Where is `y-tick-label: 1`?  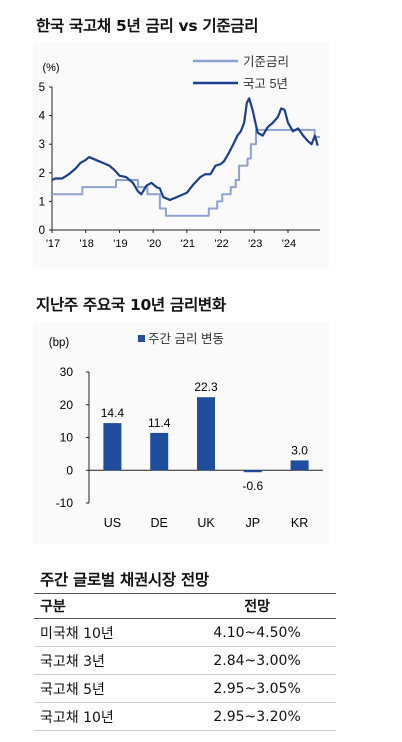
y-tick-label: 1 is located at coordinates (42, 202).